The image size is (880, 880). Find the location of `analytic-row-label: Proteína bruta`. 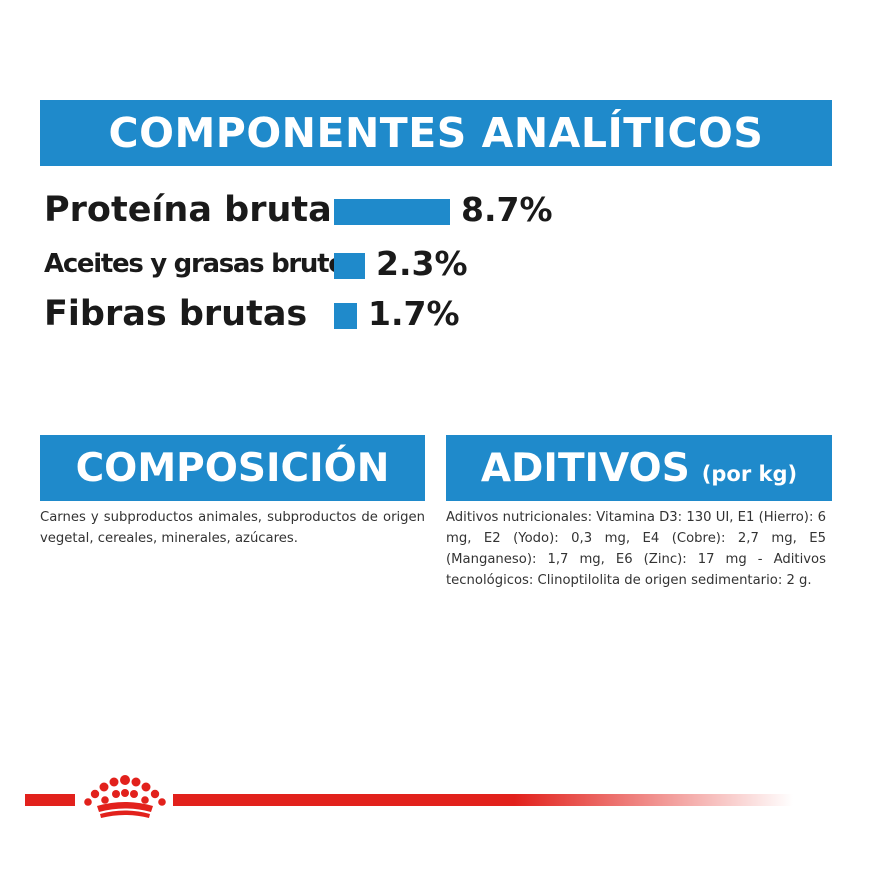

analytic-row-label: Proteína bruta is located at coordinates (188, 210).